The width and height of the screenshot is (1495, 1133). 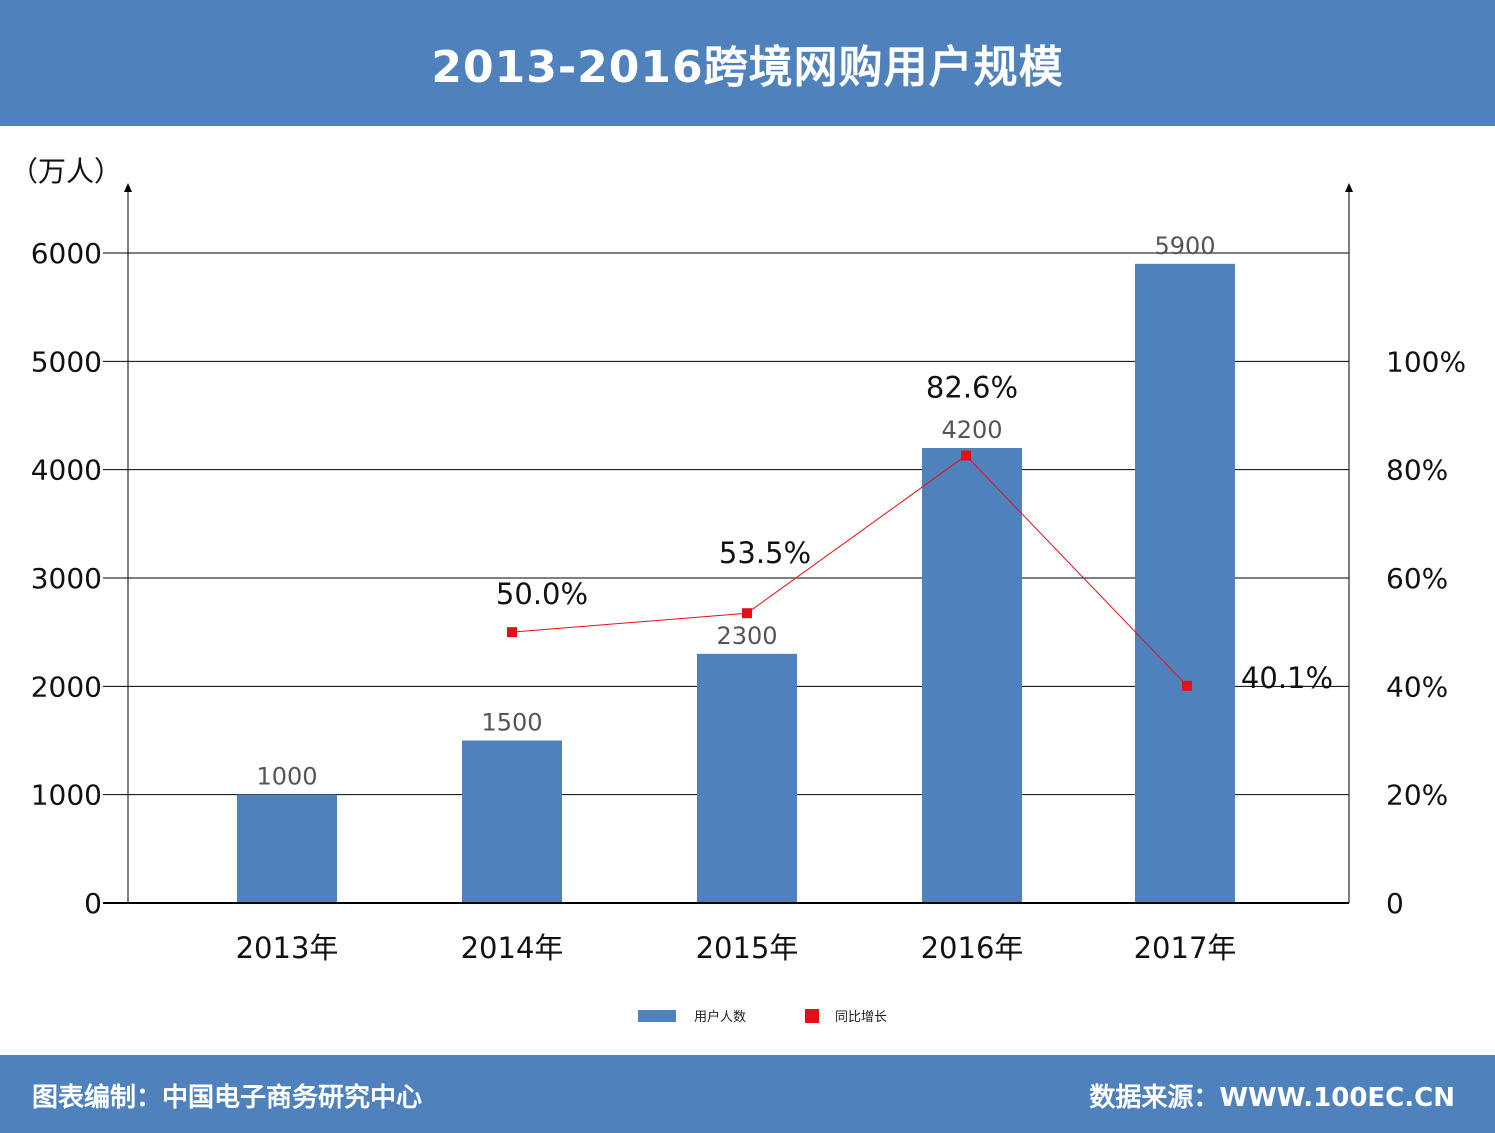 I want to click on growth-value-label: 50.0%, so click(x=542, y=594).